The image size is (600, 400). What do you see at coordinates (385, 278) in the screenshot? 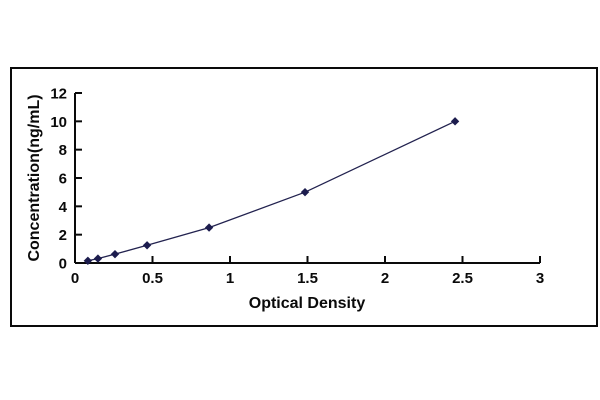
I see `x-tick-label: 2` at bounding box center [385, 278].